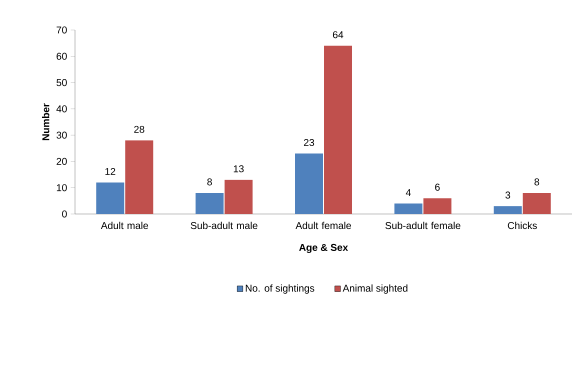 The width and height of the screenshot is (584, 372). I want to click on data-label: 6, so click(437, 187).